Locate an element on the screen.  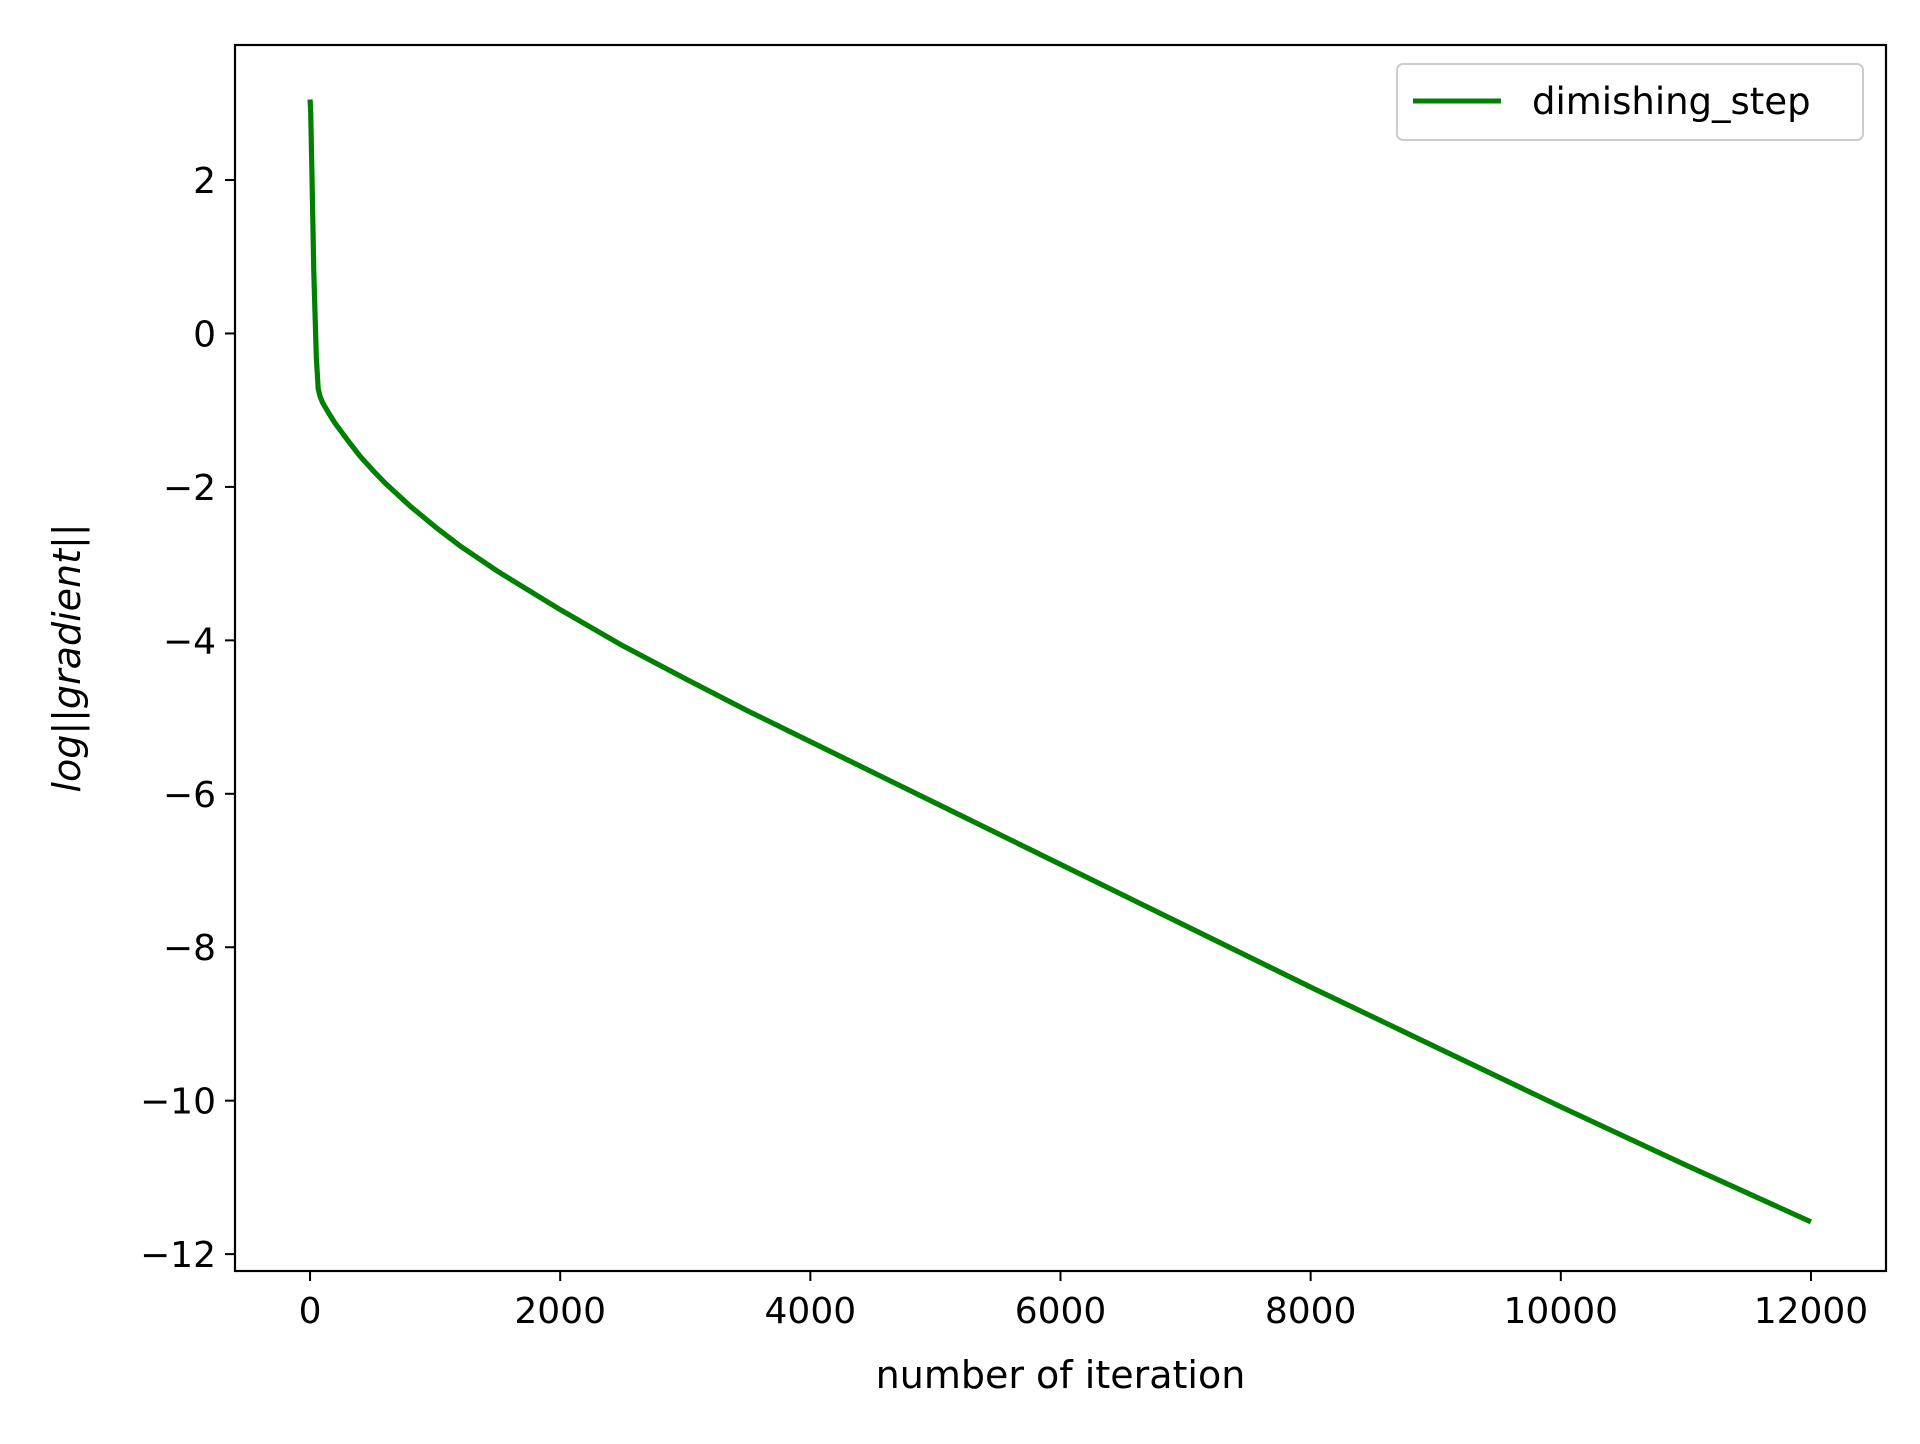
legend-box is located at coordinates (1630, 102).